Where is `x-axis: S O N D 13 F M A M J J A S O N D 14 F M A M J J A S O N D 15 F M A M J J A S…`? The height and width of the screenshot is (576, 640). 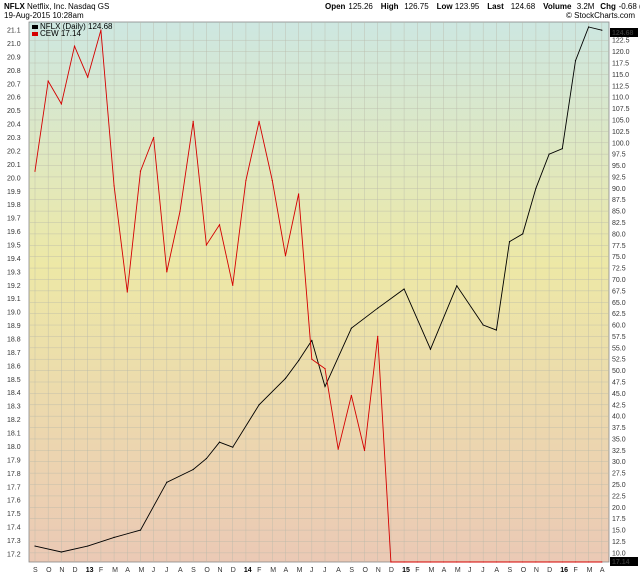 x-axis: S O N D 13 F M A M J J A S O N D 14 F M A M J J A S O N D 15 F M A M J J A S… is located at coordinates (319, 570).